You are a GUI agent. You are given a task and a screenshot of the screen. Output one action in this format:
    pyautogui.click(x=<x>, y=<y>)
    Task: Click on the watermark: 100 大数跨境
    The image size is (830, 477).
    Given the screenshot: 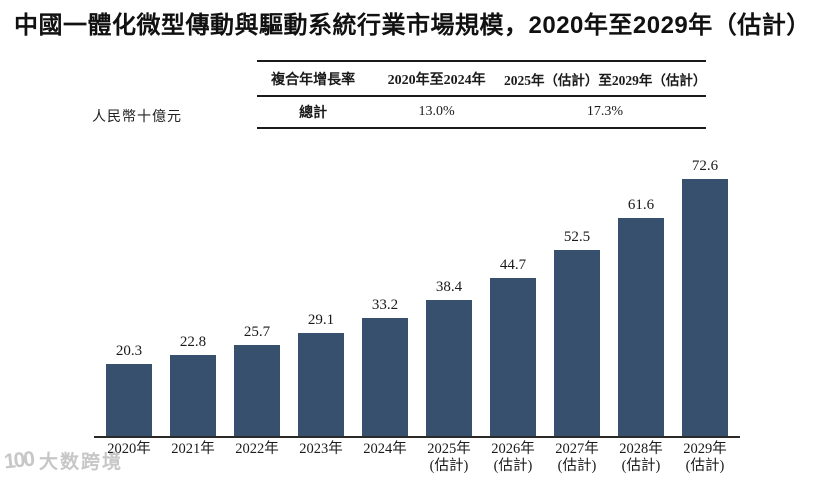 What is the action you would take?
    pyautogui.click(x=63, y=460)
    